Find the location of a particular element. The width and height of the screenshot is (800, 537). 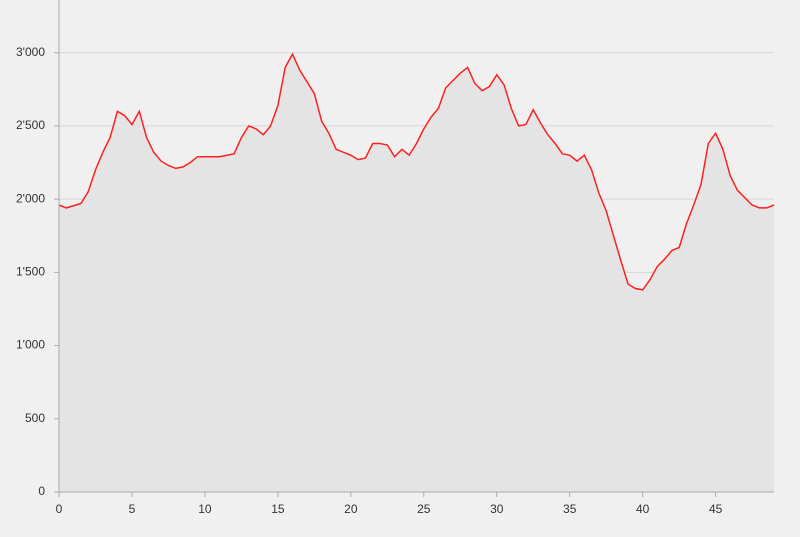

y-tick-label: 500 is located at coordinates (35, 418).